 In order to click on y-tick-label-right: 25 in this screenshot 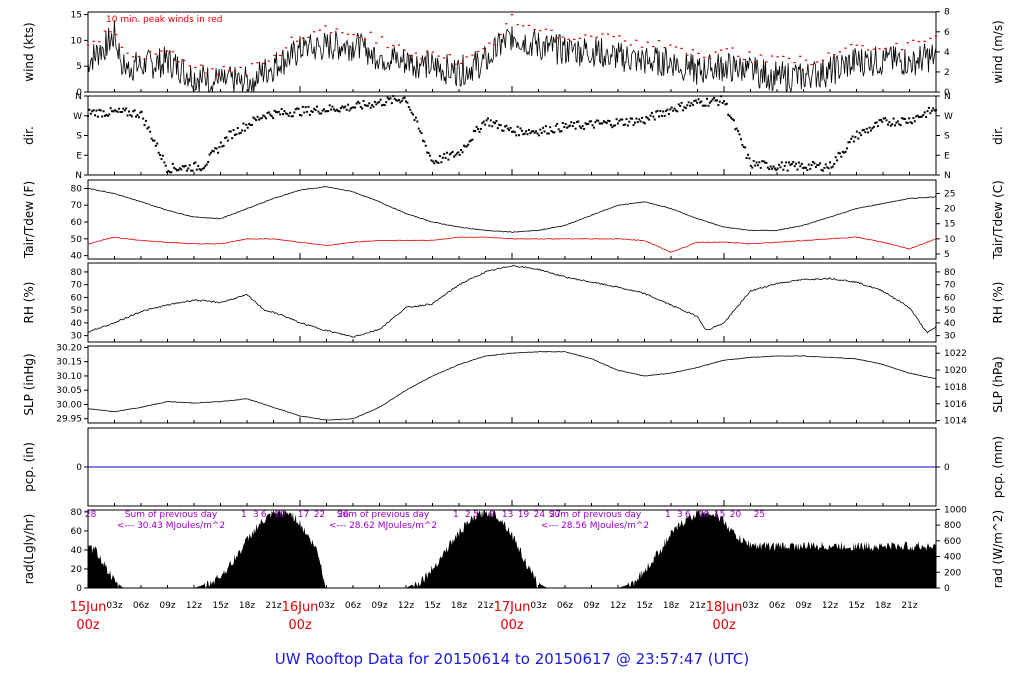, I will do `click(949, 194)`.